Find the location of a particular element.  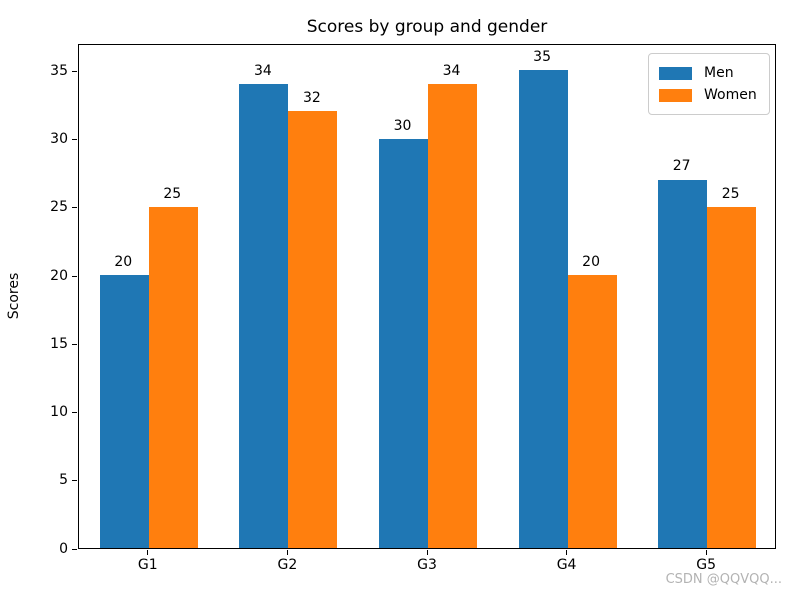

men-series-swatch is located at coordinates (675, 73).